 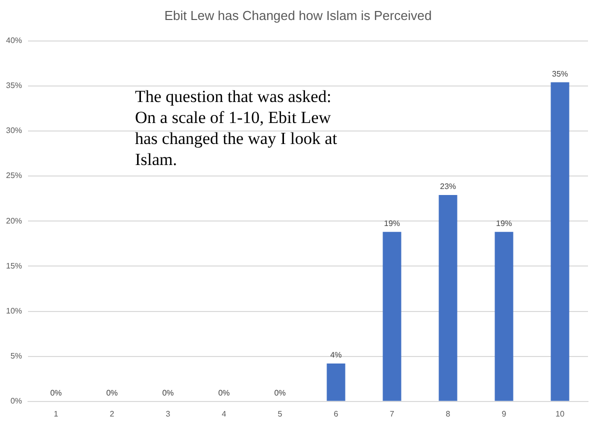 What do you see at coordinates (16, 356) in the screenshot?
I see `y-tick-label: 5%` at bounding box center [16, 356].